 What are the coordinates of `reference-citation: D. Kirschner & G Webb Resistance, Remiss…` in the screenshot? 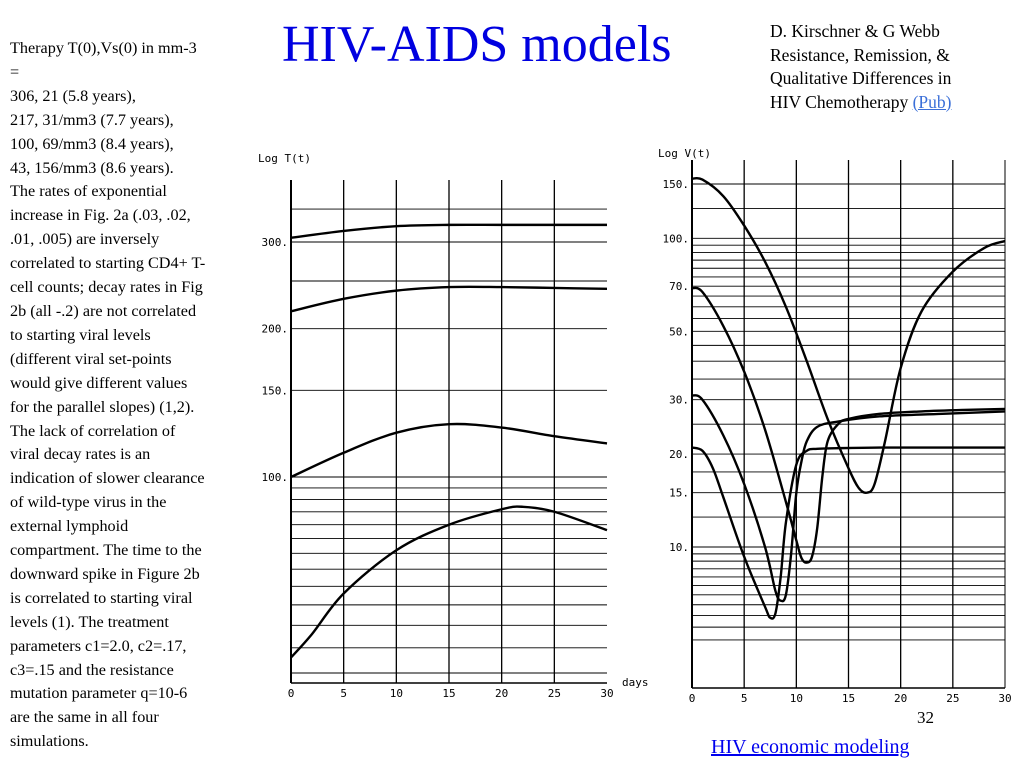 It's located at (895, 67).